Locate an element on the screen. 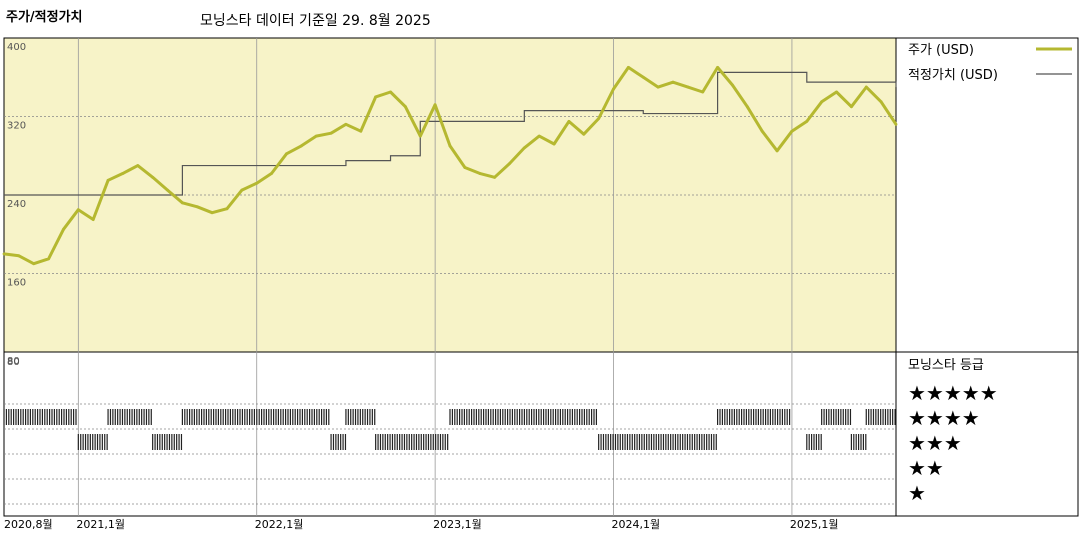 This screenshot has width=1080, height=540. data-date-subtitle: 모닝스타 데이터 기준일 29. 8월 2025 is located at coordinates (315, 21).